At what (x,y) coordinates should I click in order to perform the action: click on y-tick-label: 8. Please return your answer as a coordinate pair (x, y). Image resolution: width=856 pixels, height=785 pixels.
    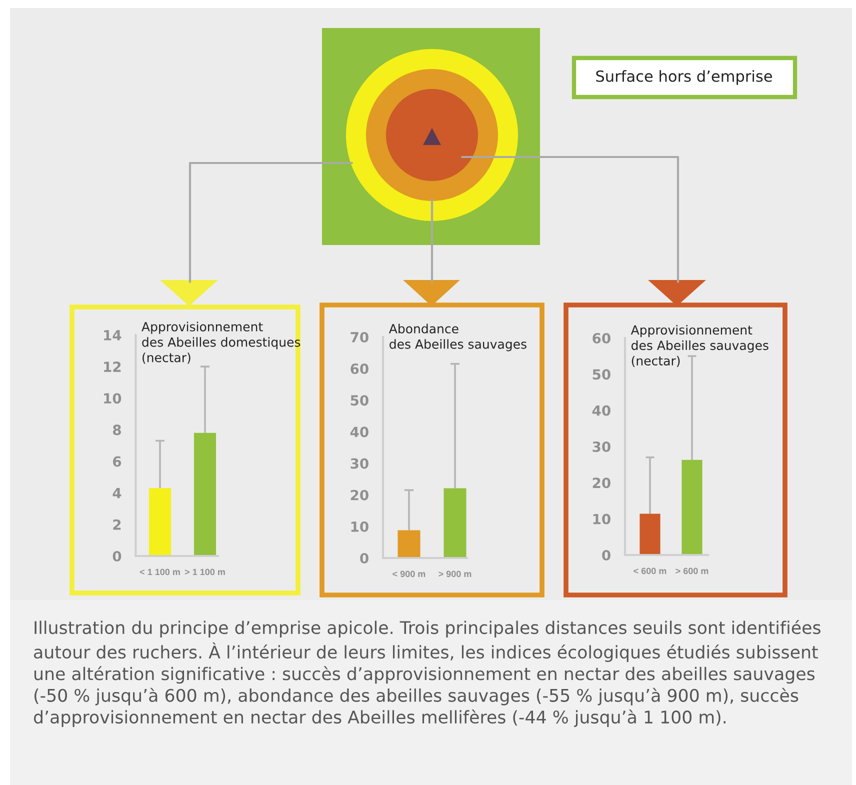
    Looking at the image, I should click on (116, 430).